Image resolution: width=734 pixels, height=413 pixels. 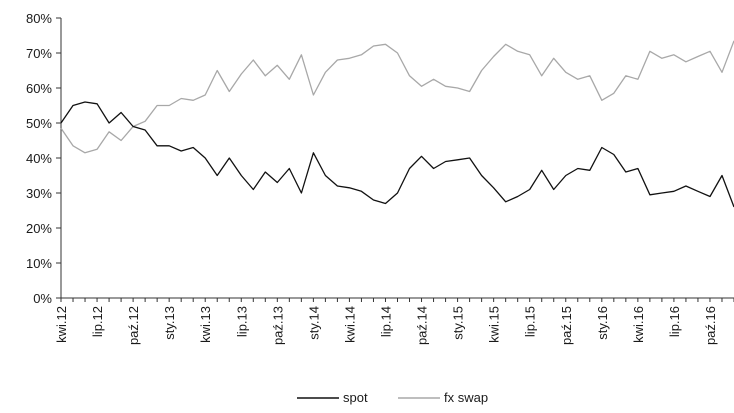 I want to click on x-tick-label: sty.16, so click(x=602, y=323).